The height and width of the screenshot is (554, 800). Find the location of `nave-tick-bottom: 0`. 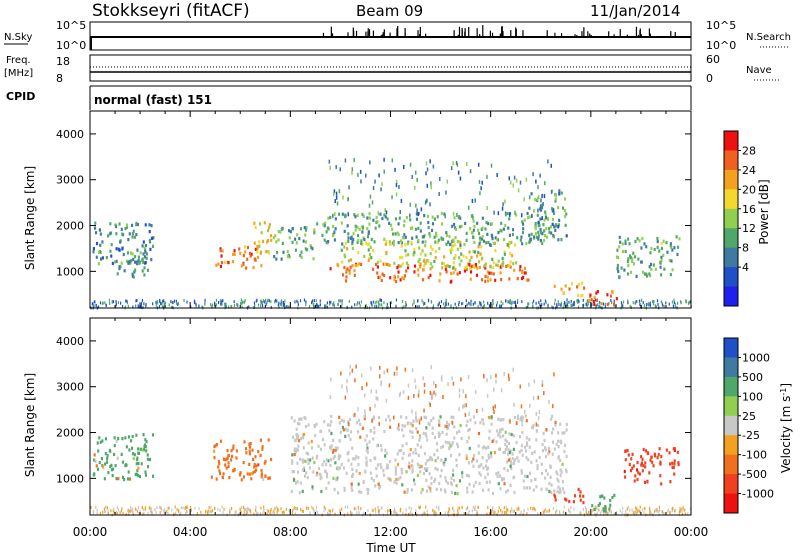

nave-tick-bottom: 0 is located at coordinates (709, 78).